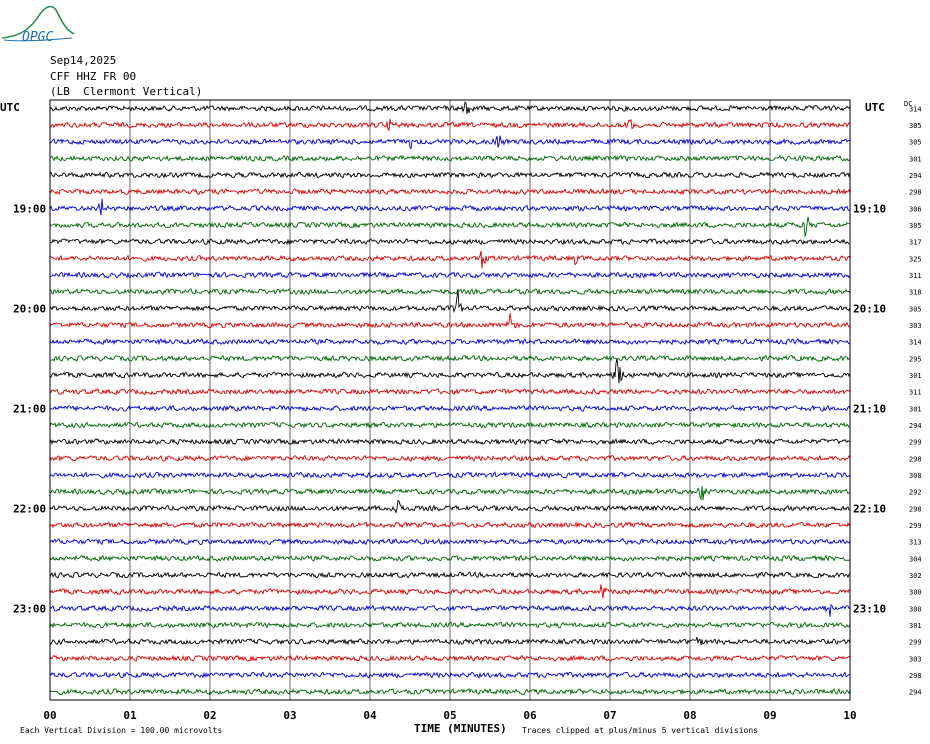  What do you see at coordinates (609, 715) in the screenshot?
I see `x-tick-label: 07` at bounding box center [609, 715].